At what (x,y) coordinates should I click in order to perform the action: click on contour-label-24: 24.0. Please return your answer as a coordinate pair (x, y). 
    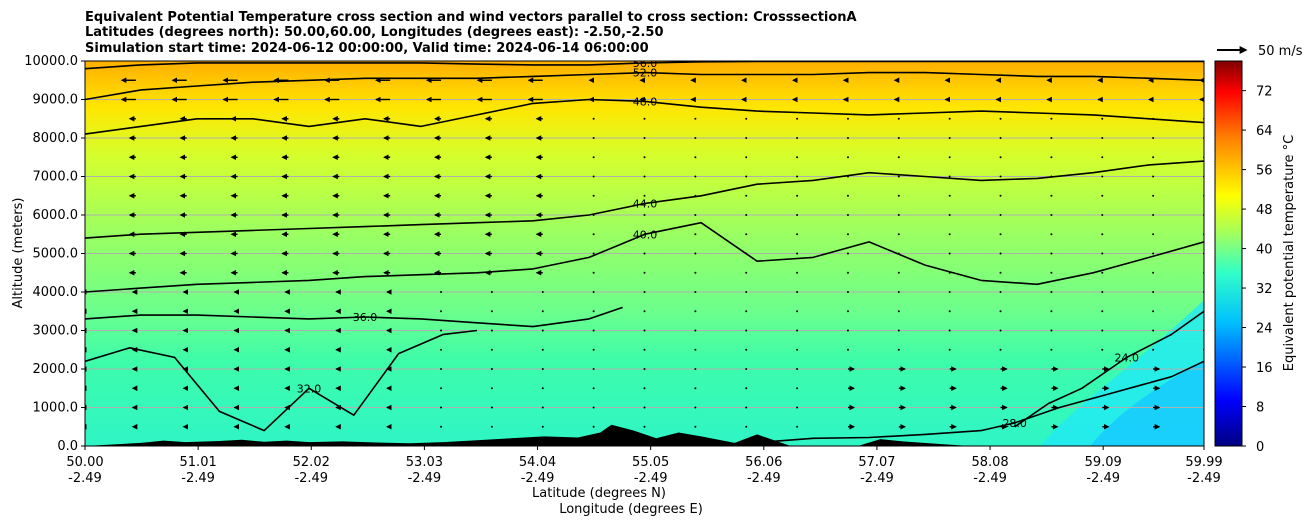
    Looking at the image, I should click on (1126, 357).